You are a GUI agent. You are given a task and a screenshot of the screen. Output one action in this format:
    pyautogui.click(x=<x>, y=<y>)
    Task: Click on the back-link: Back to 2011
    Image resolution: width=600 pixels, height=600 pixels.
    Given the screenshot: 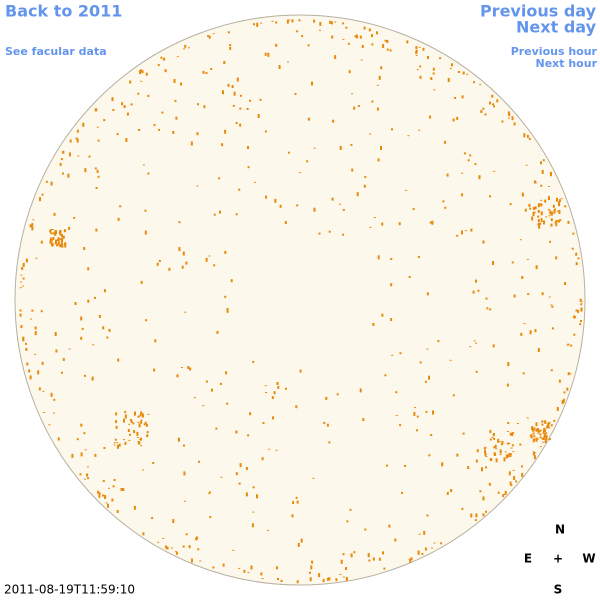 What is the action you would take?
    pyautogui.click(x=63, y=11)
    